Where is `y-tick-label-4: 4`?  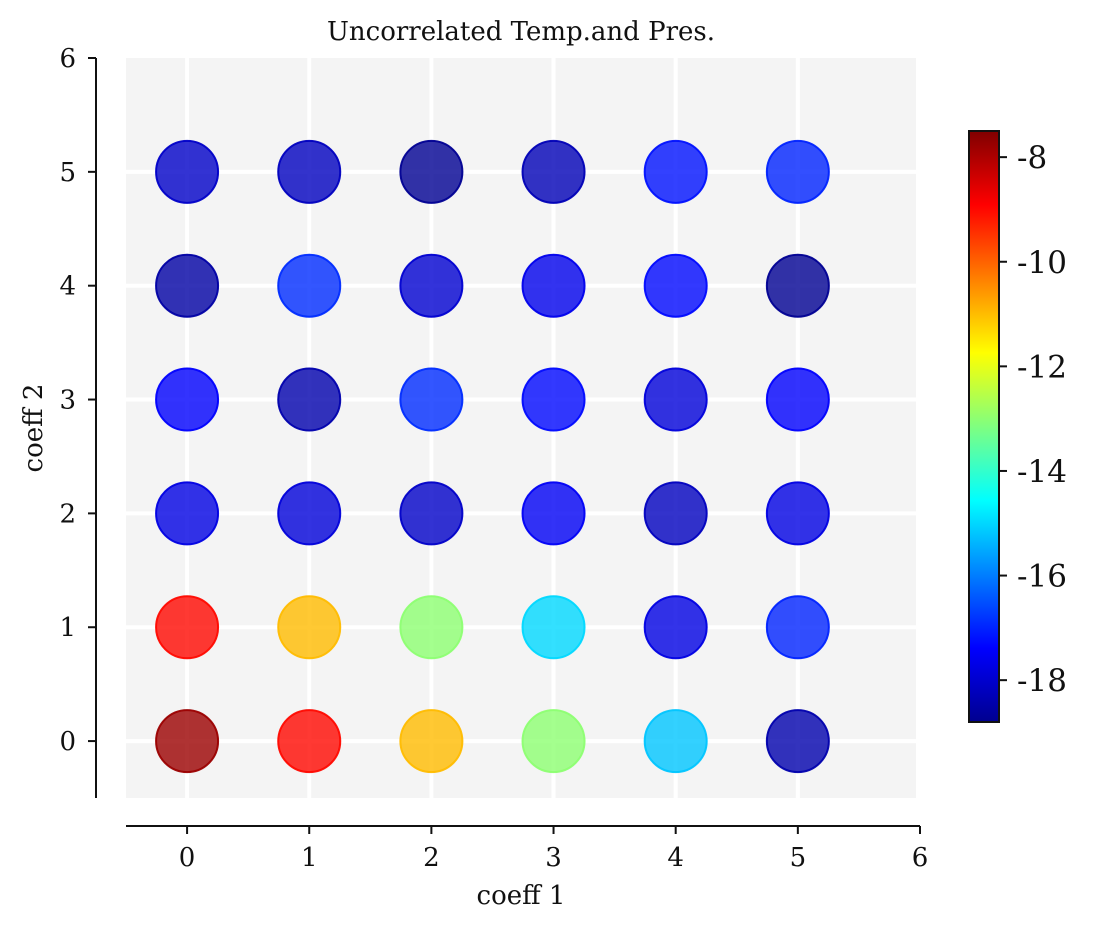 y-tick-label-4: 4 is located at coordinates (67, 287).